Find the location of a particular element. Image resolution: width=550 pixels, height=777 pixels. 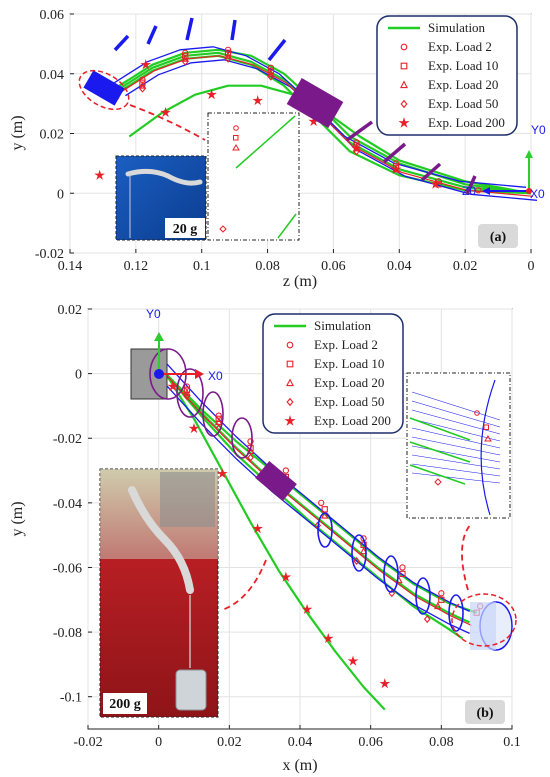

panel-b-highlight-ellipse is located at coordinates (484, 620).